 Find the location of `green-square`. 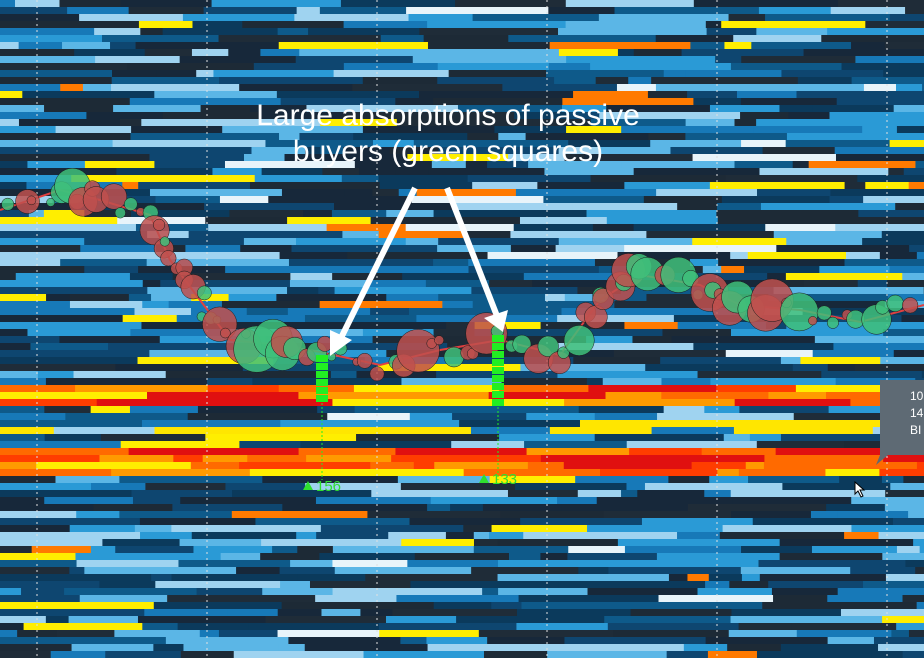

green-square is located at coordinates (498, 370).